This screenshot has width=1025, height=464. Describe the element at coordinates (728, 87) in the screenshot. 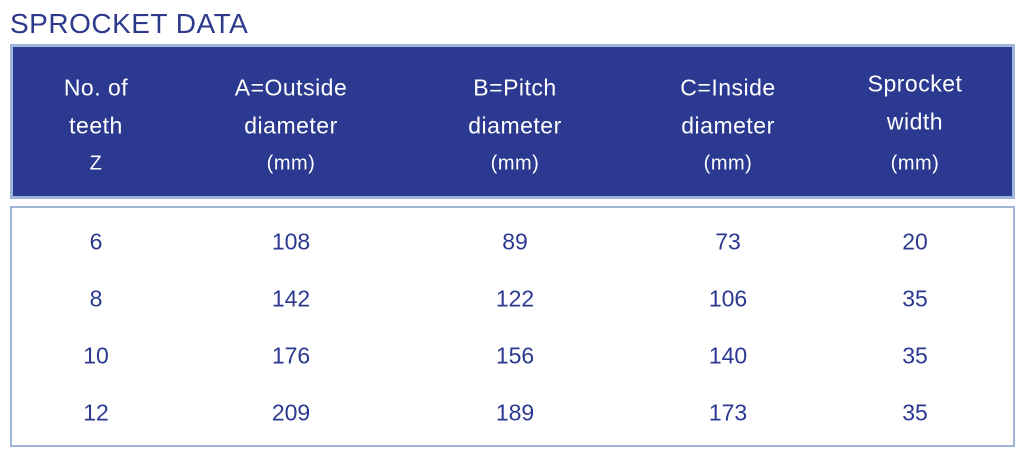

I see `column-header: C=Inside` at that location.